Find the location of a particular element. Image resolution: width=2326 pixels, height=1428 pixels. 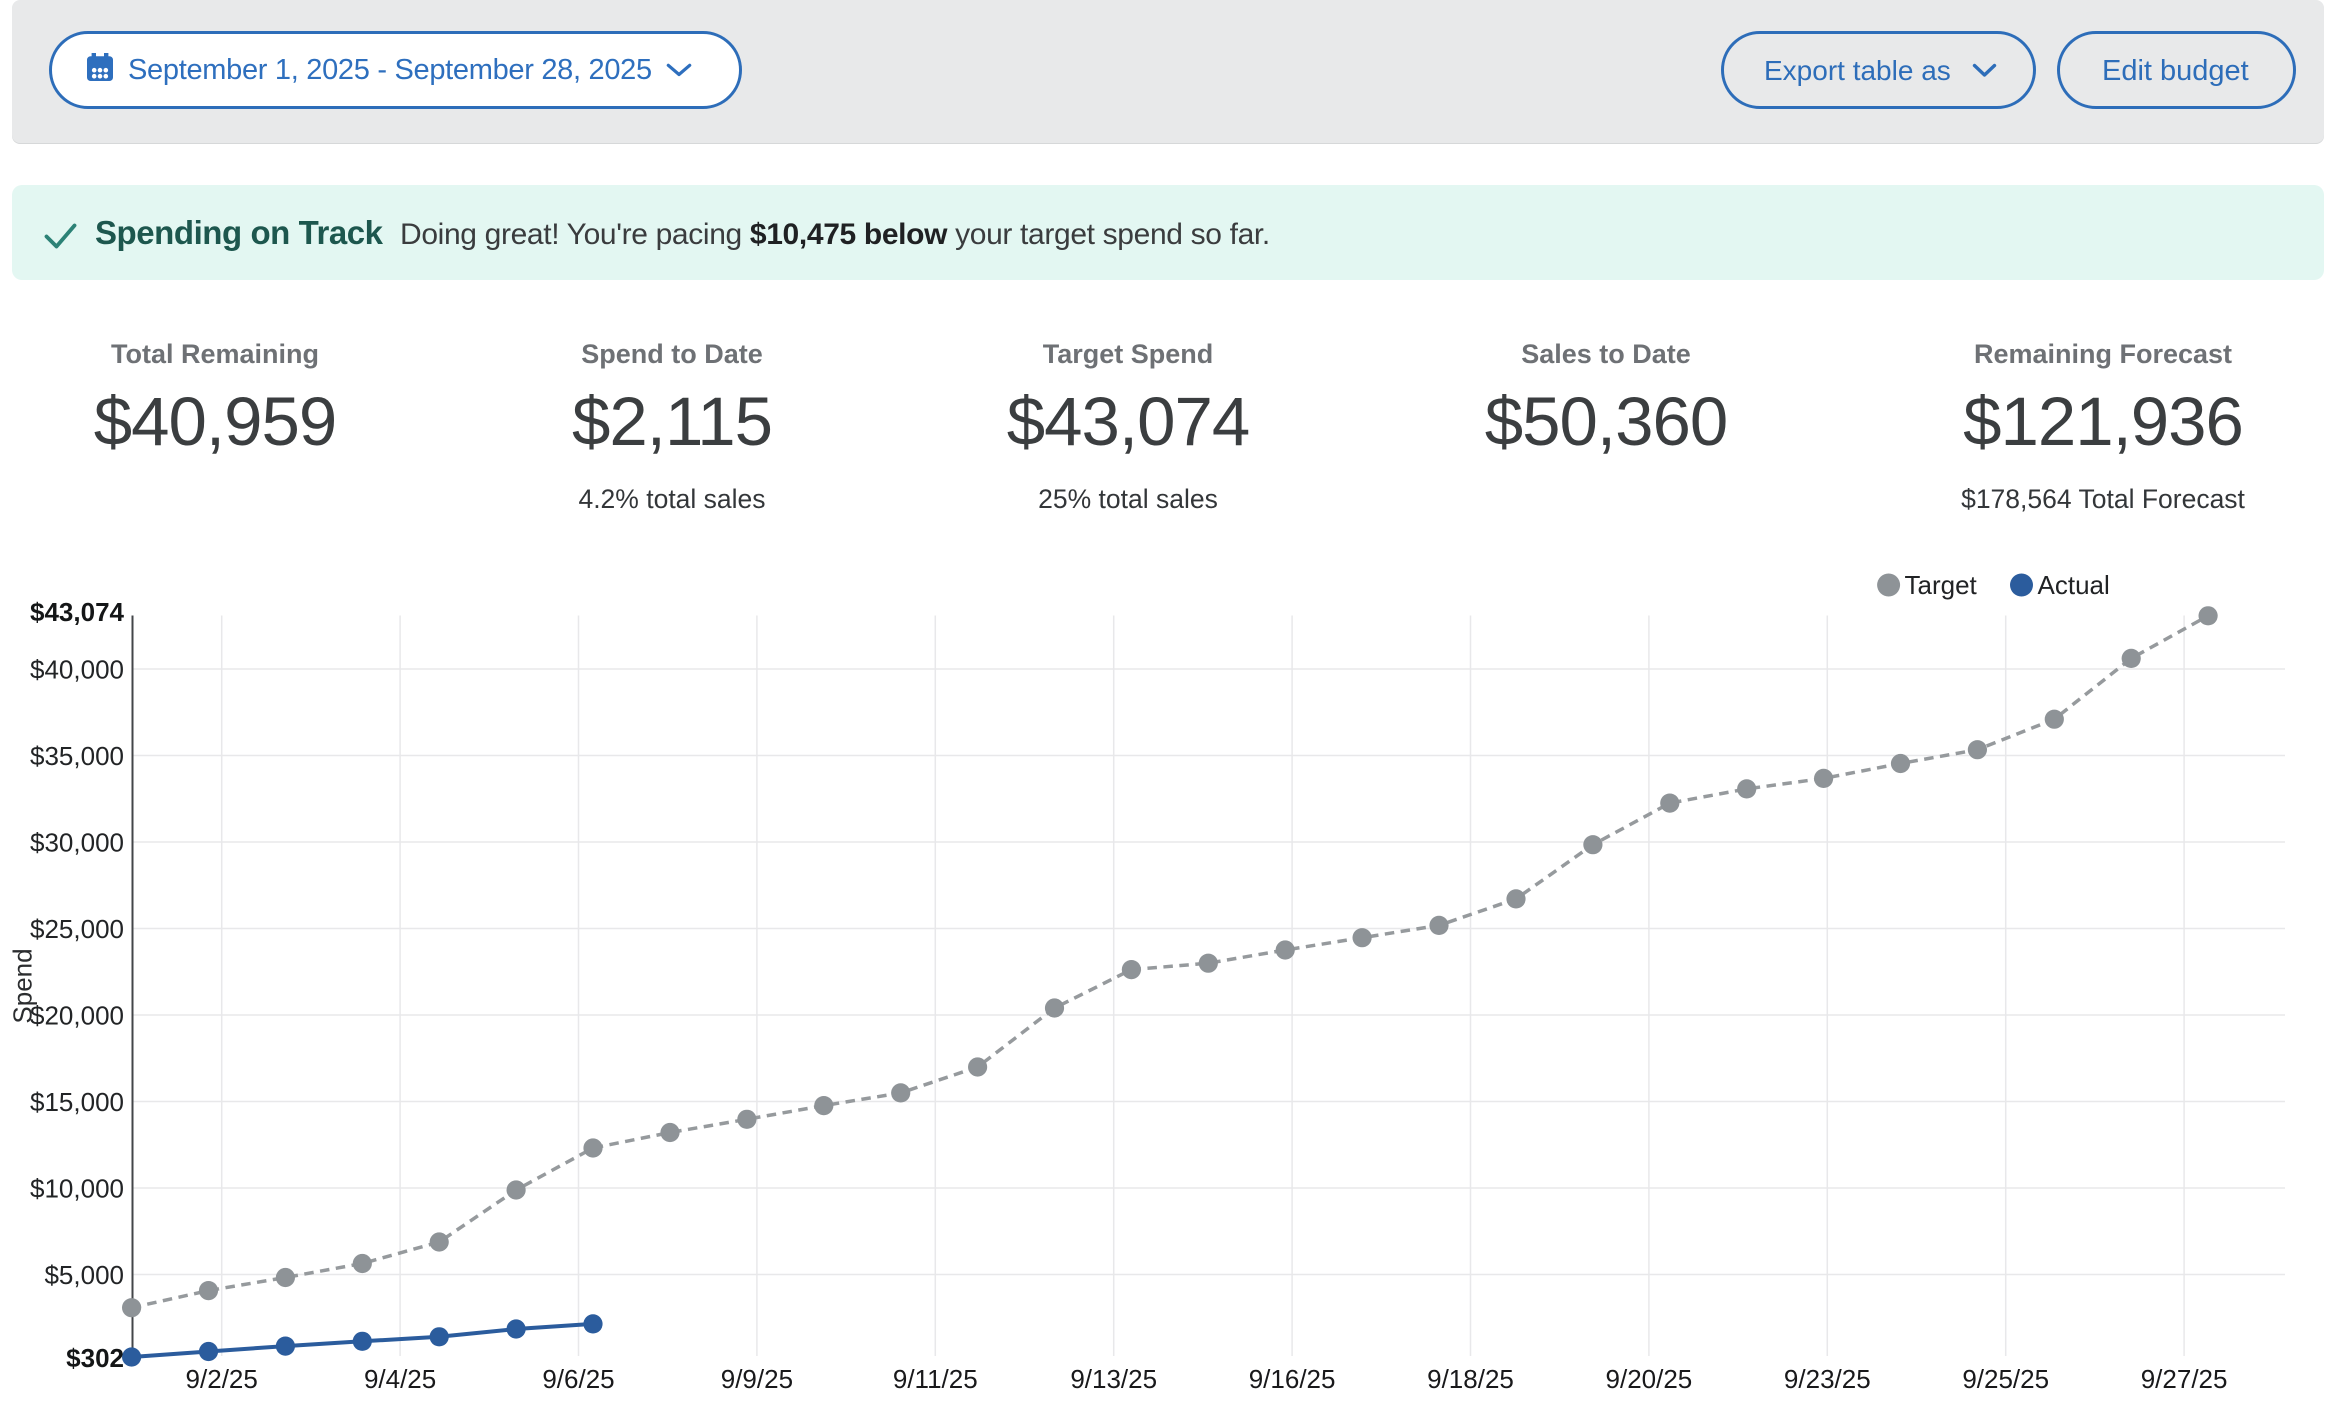

svg-text: $30,000 is located at coordinates (77, 843).